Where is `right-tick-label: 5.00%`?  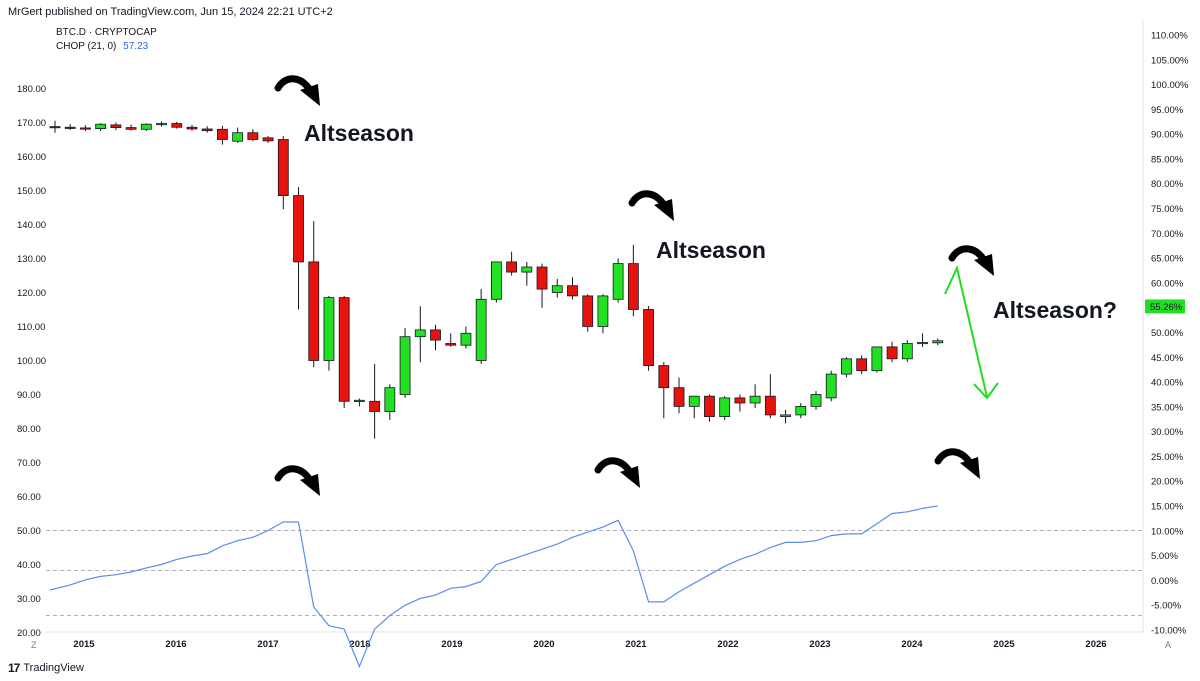 right-tick-label: 5.00% is located at coordinates (1164, 556).